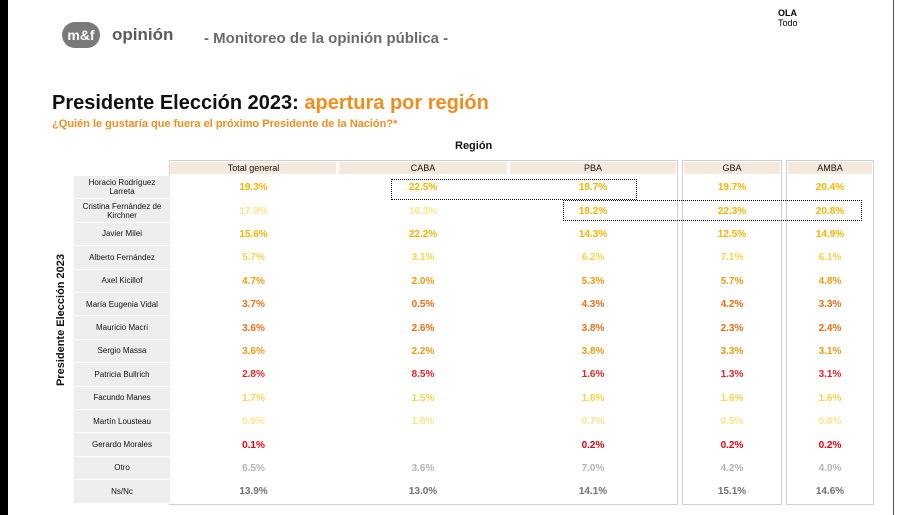  I want to click on side-label-text: Presidente Elección 2023, so click(61, 320).